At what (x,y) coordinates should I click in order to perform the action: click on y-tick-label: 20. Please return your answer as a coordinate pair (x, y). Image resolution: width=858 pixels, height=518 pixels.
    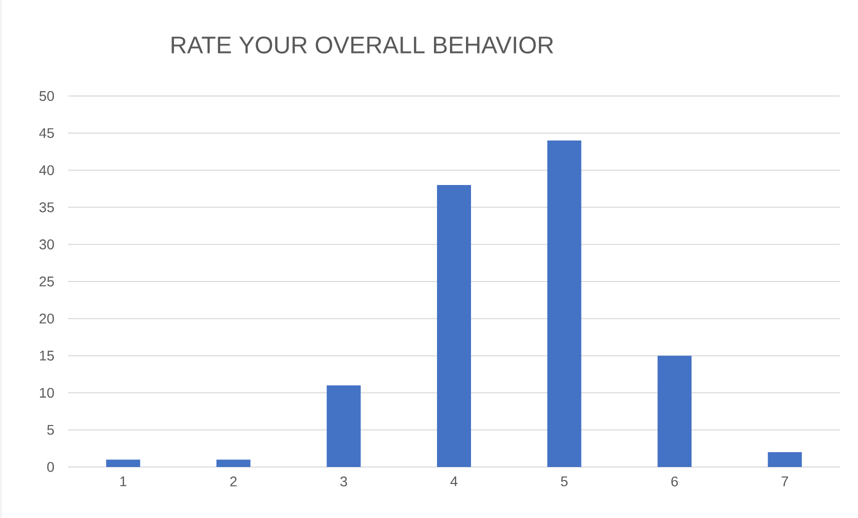
    Looking at the image, I should click on (47, 319).